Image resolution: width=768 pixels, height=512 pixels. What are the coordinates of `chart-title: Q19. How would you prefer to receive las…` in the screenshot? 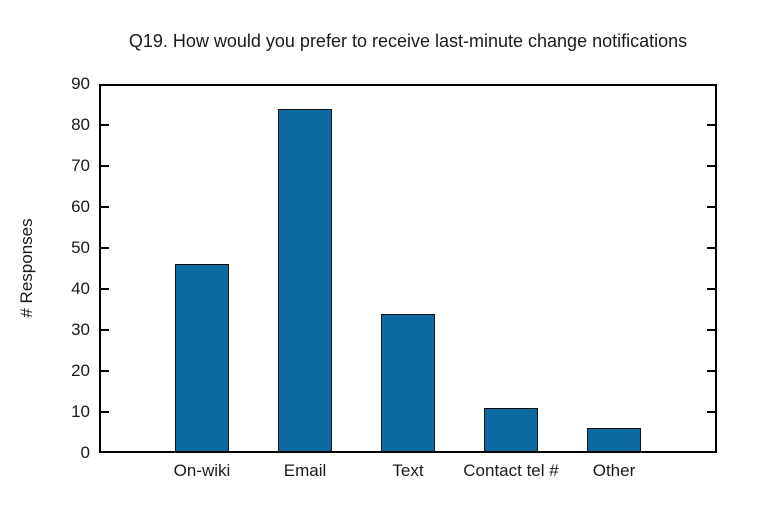 It's located at (408, 41).